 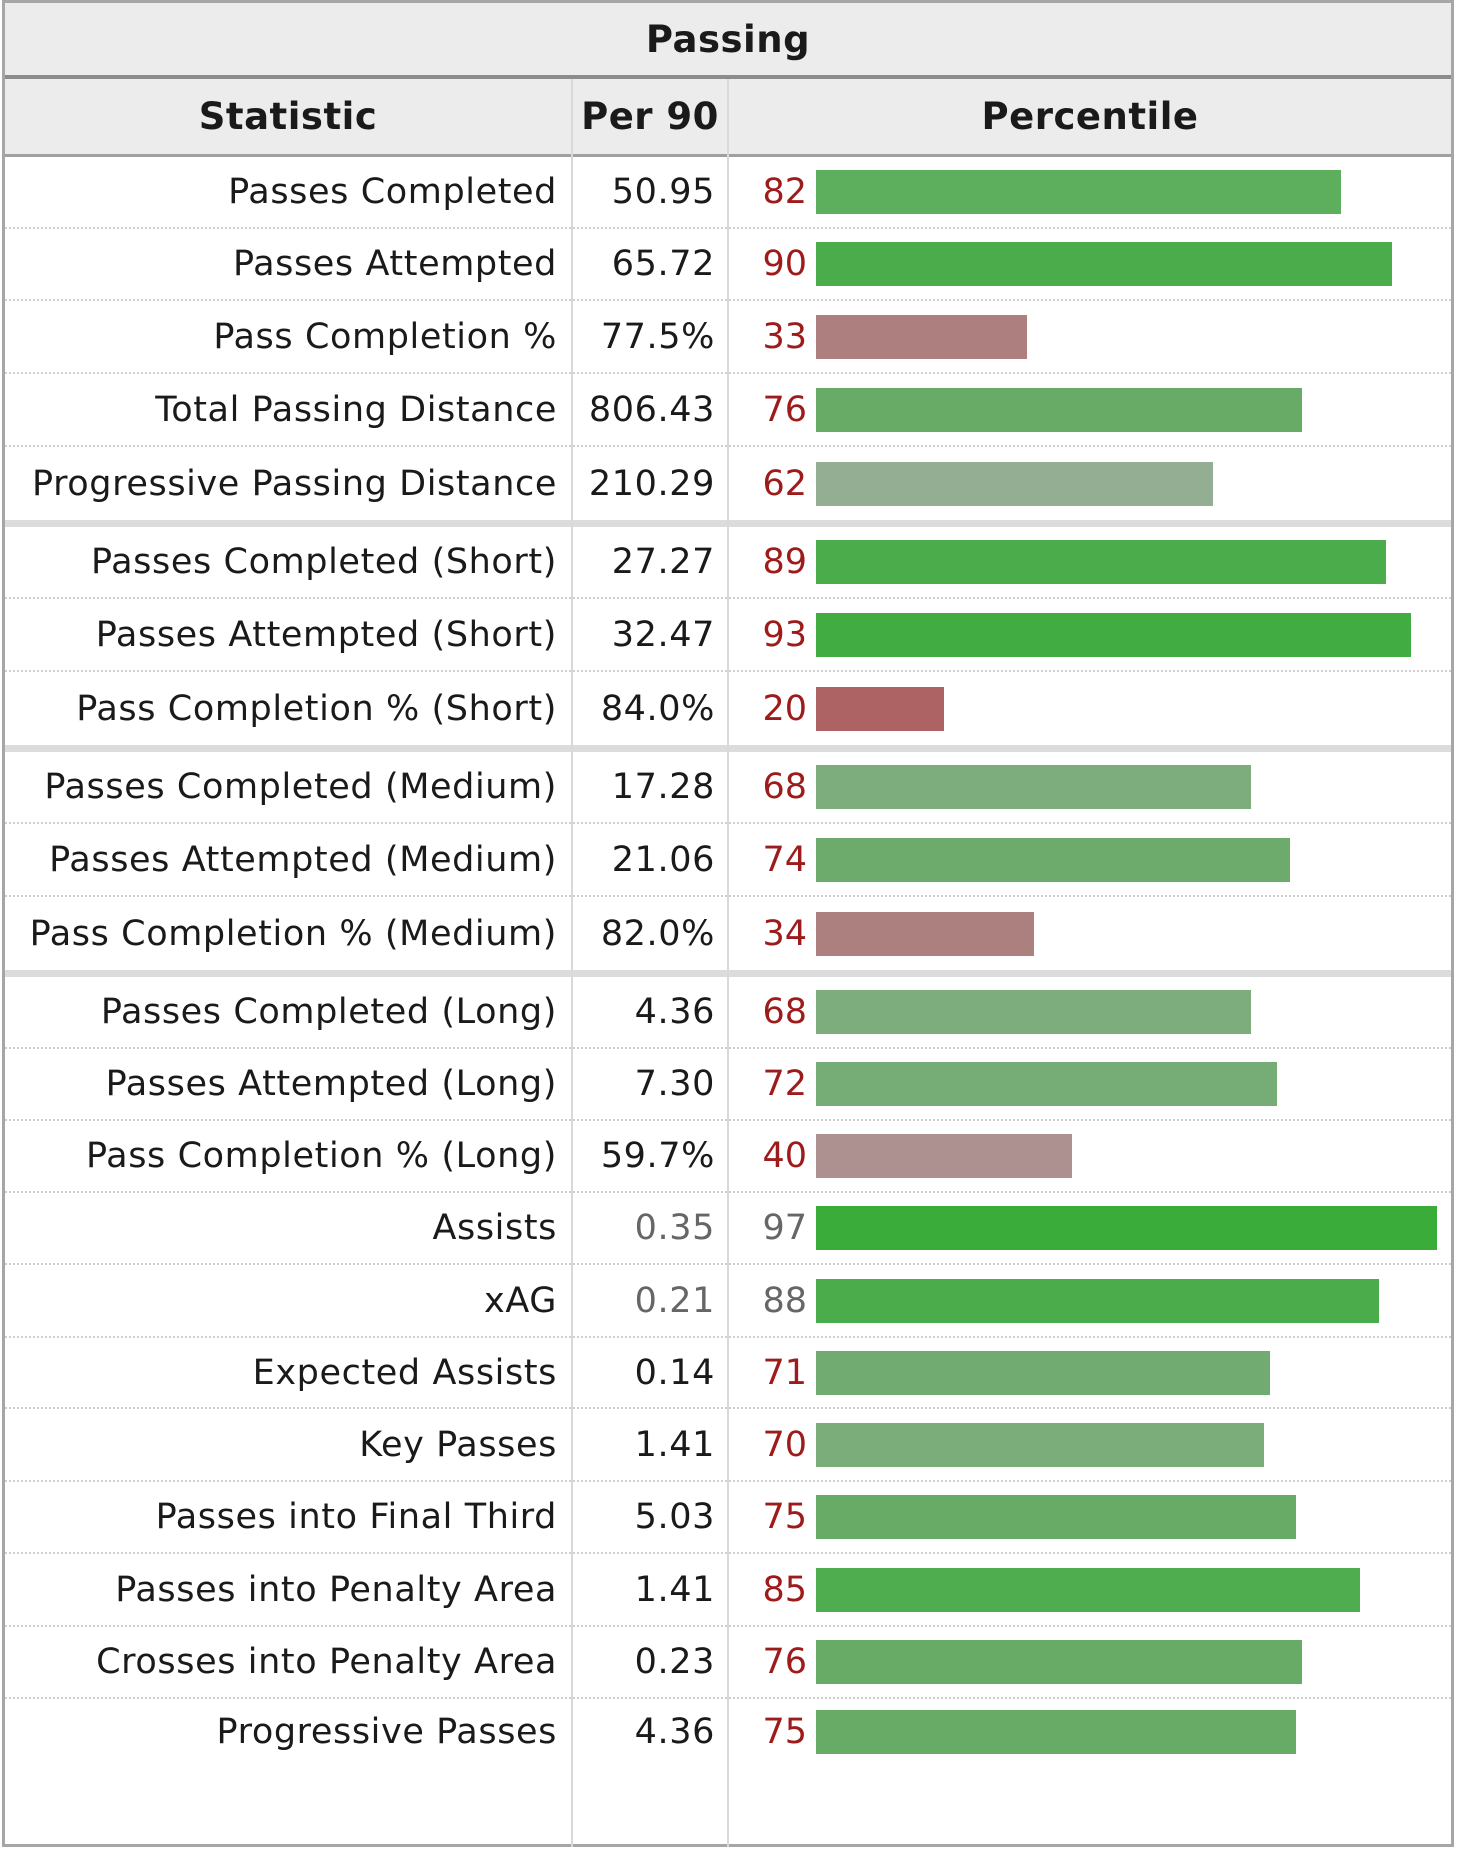 I want to click on per90-cell: 17.28, so click(x=663, y=787).